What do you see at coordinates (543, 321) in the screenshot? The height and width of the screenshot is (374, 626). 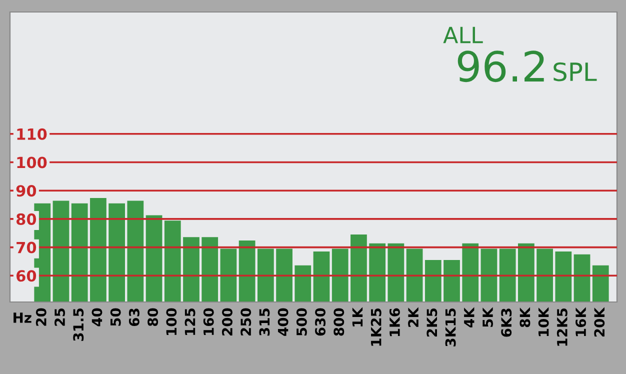 I see `x-tick-label: 10K` at bounding box center [543, 321].